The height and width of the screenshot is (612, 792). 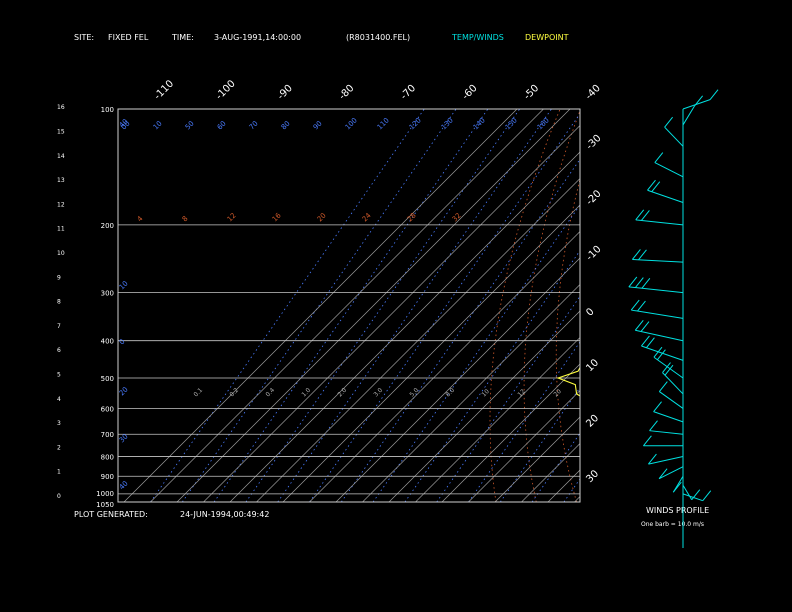 What do you see at coordinates (286, 125) in the screenshot?
I see `mixing-ratio-label: 80` at bounding box center [286, 125].